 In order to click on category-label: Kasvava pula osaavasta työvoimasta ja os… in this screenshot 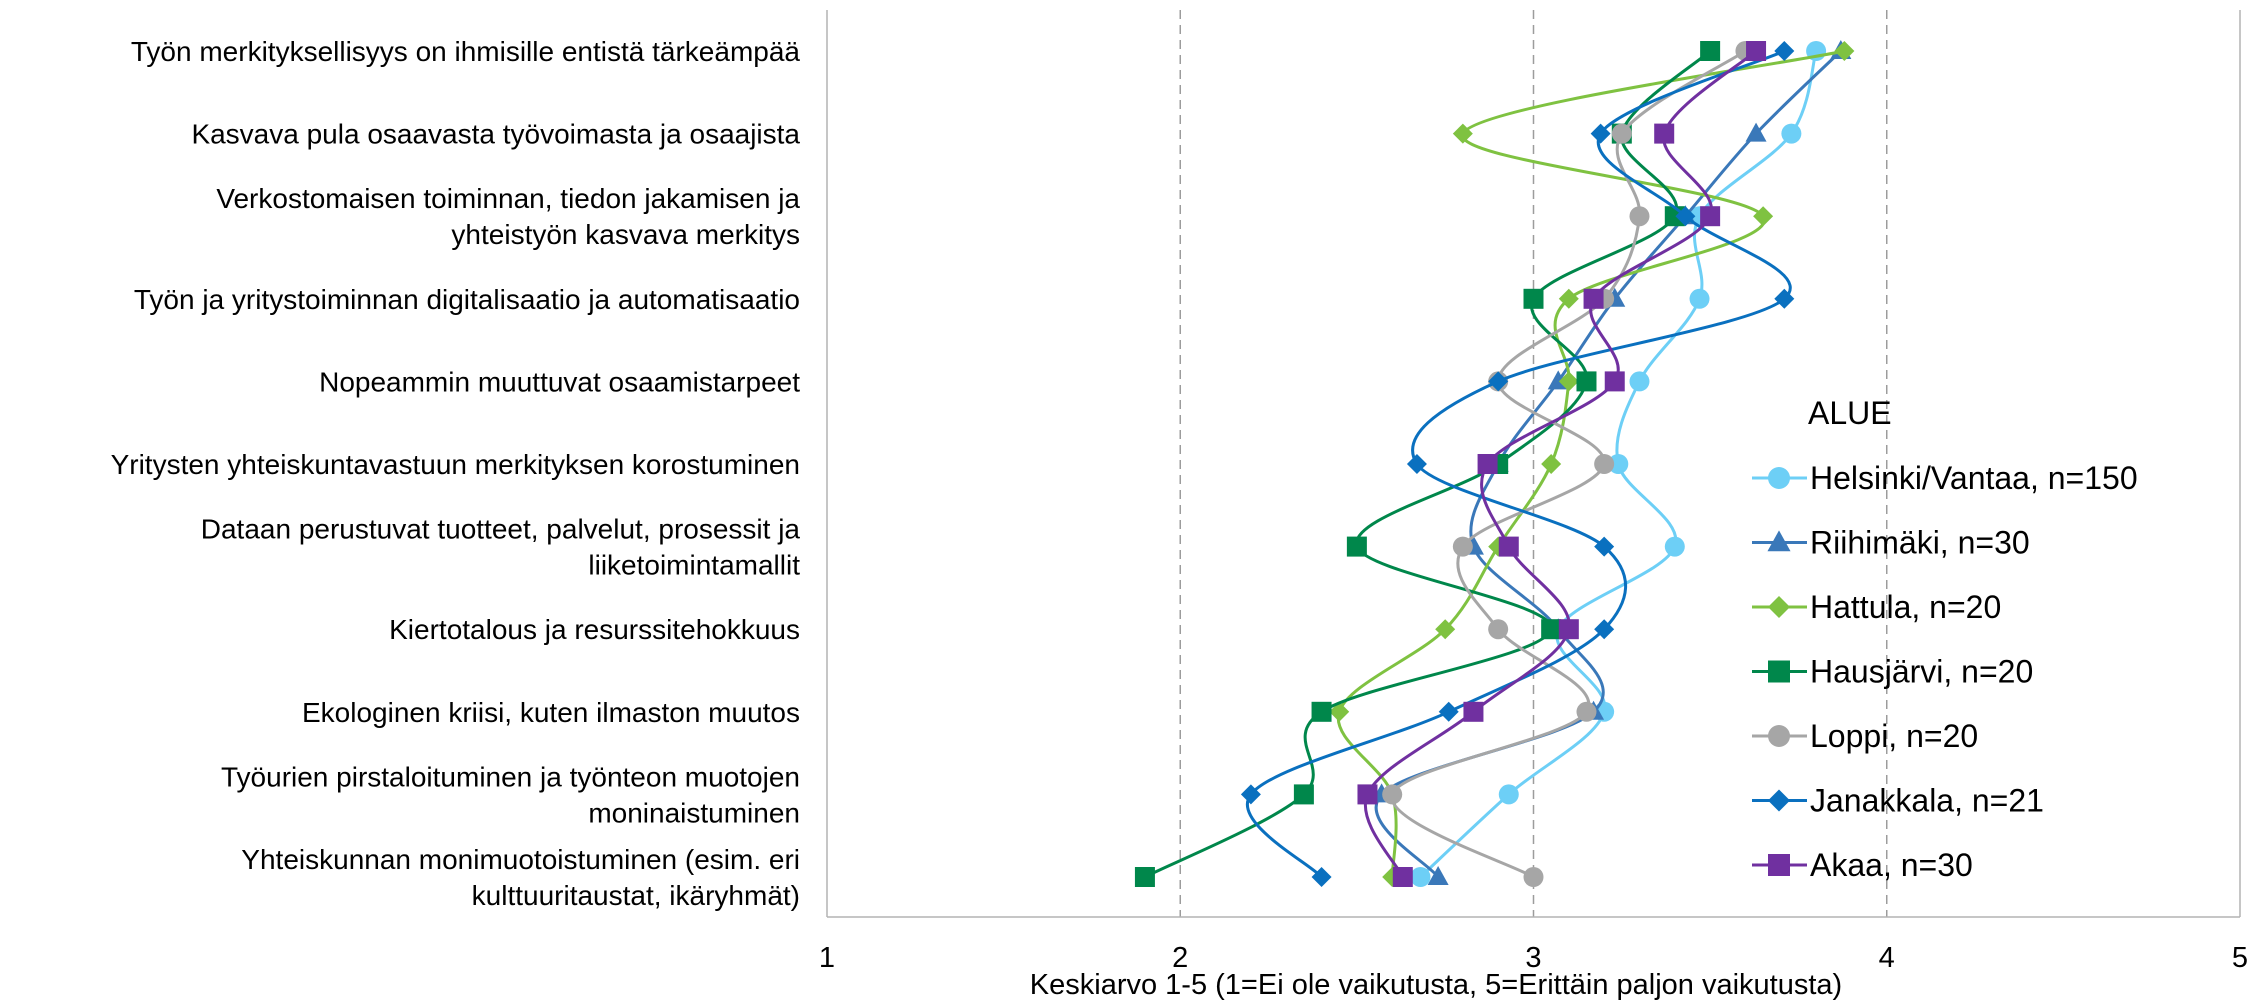, I will do `click(495, 134)`.